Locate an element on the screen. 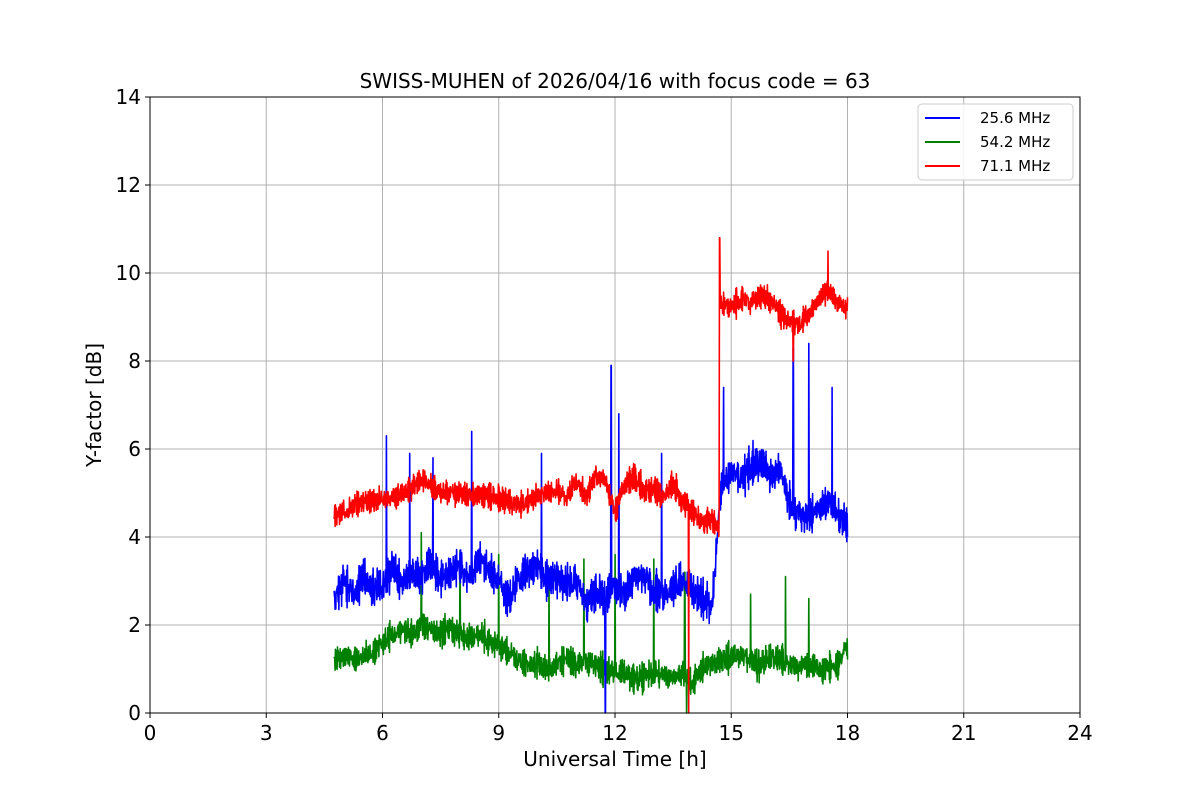 The image size is (1200, 800). y-tick-label: 0 is located at coordinates (134, 713).